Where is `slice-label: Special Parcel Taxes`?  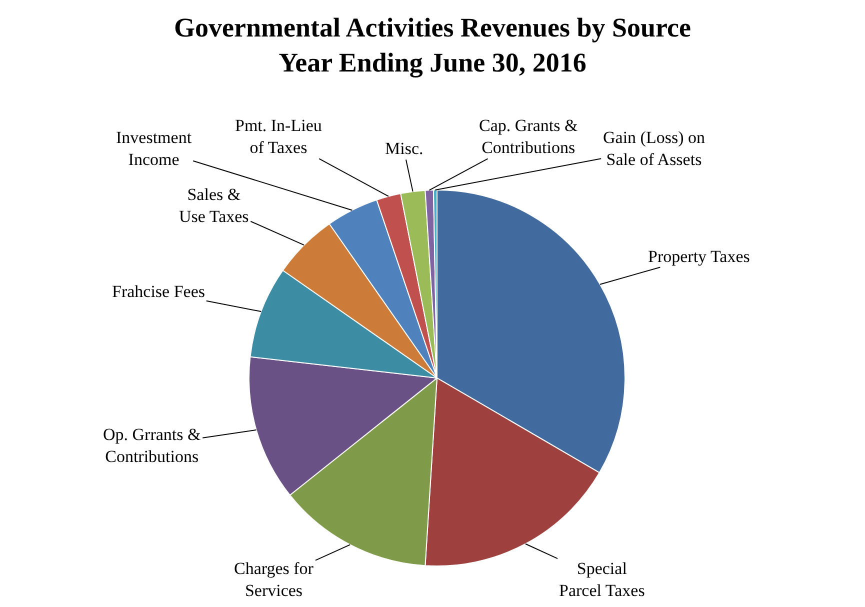
slice-label: Special Parcel Taxes is located at coordinates (602, 579).